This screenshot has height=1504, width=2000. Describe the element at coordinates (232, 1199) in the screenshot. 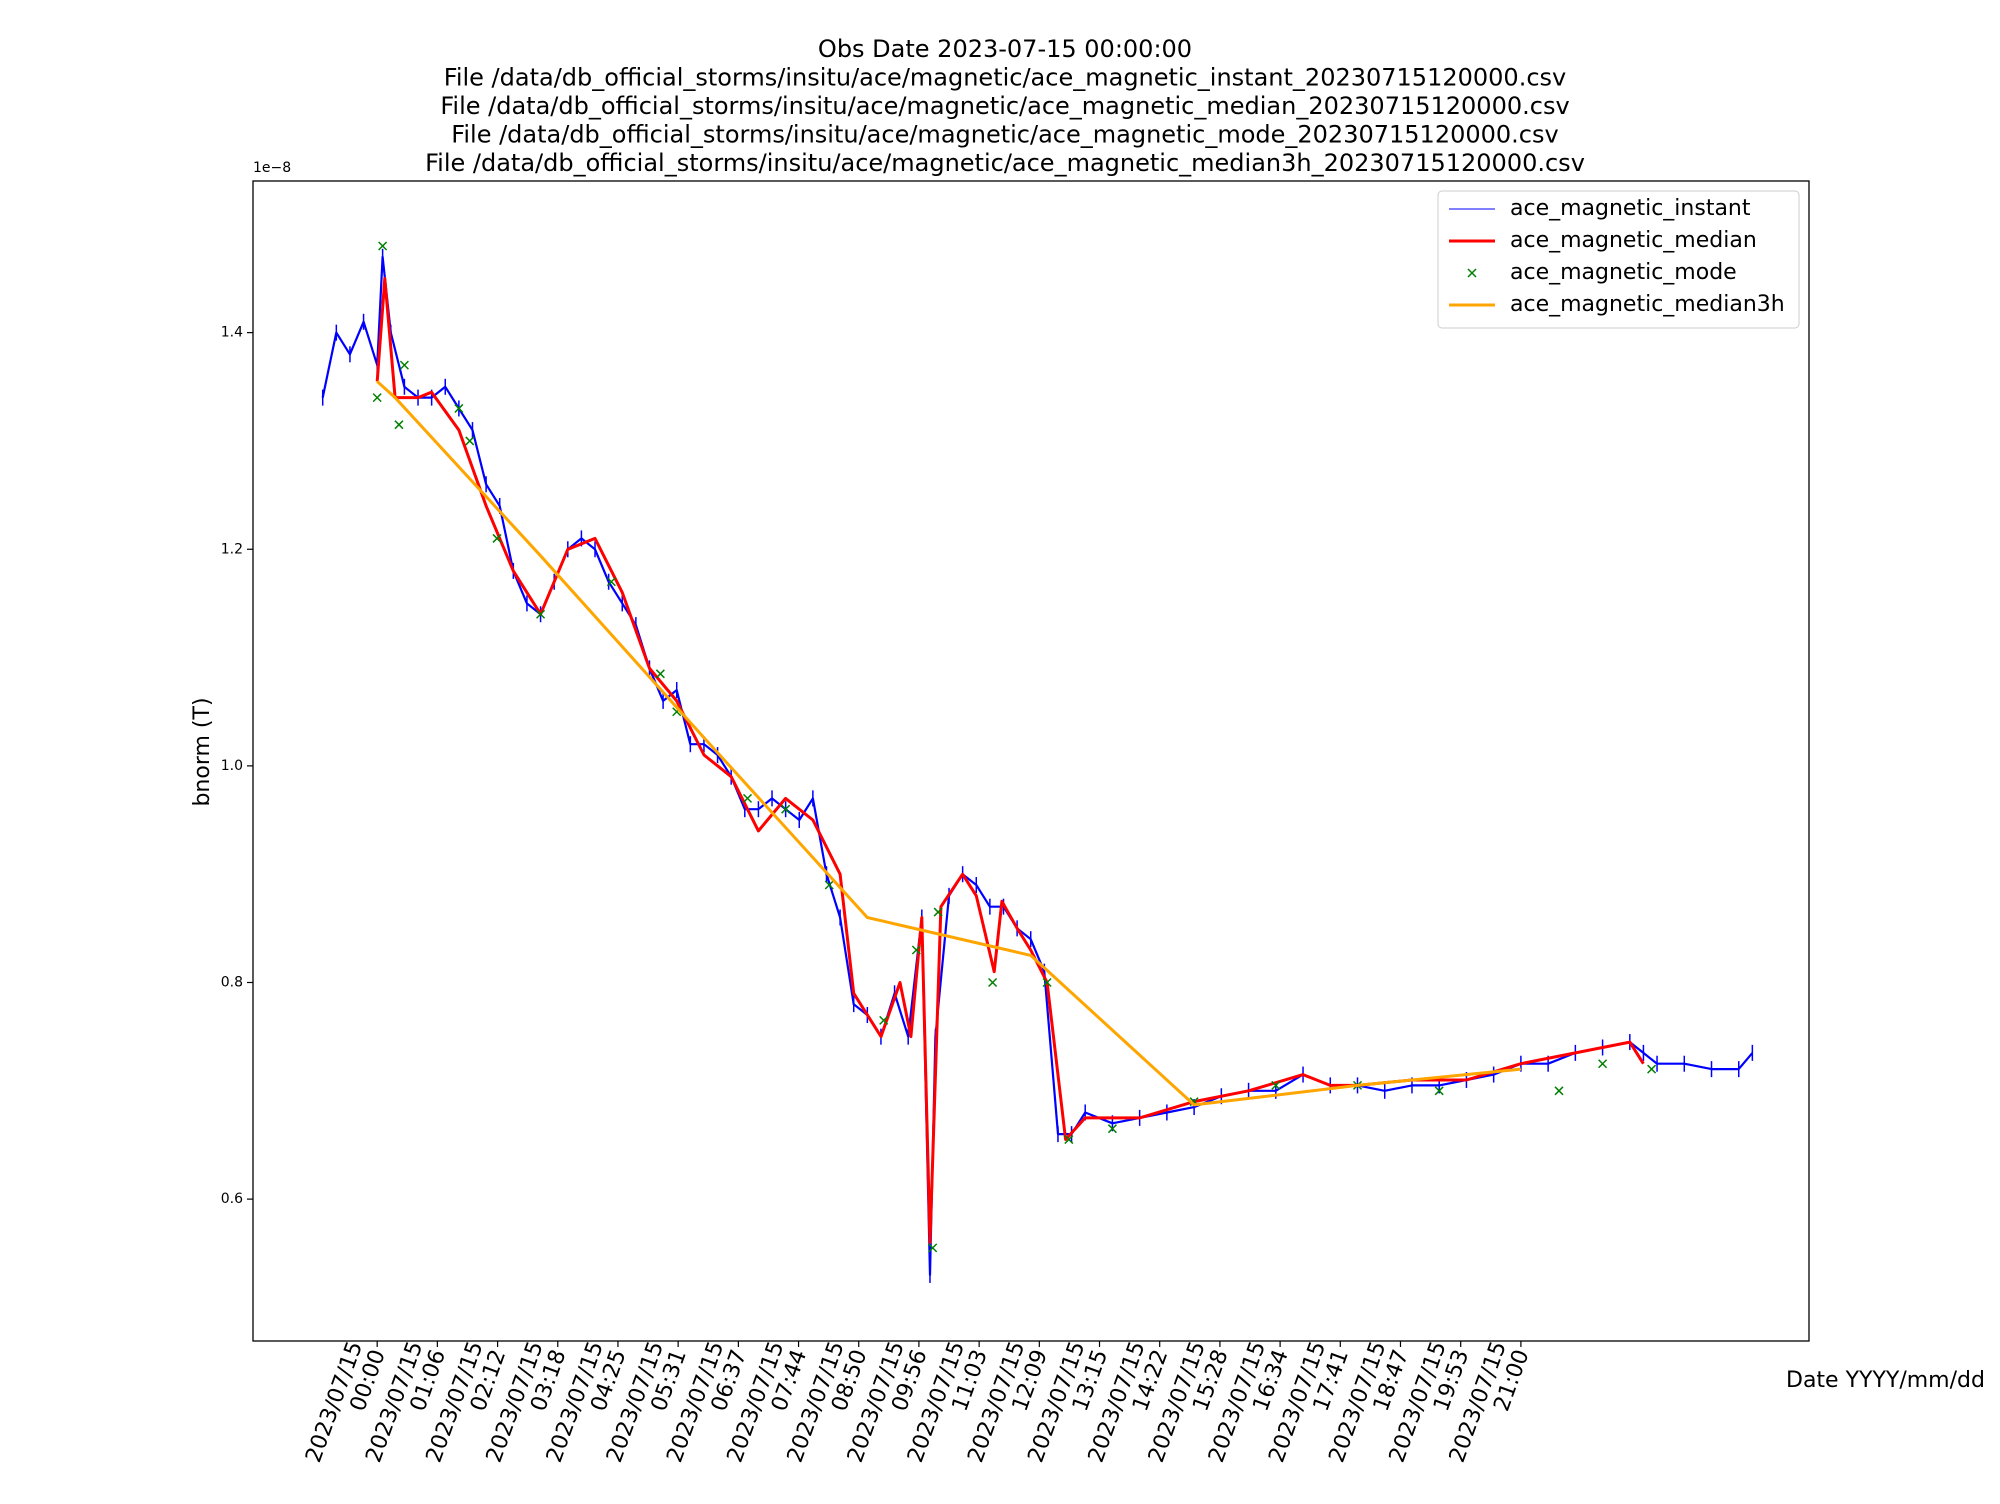

I see `y-tick-label: 0.6` at that location.